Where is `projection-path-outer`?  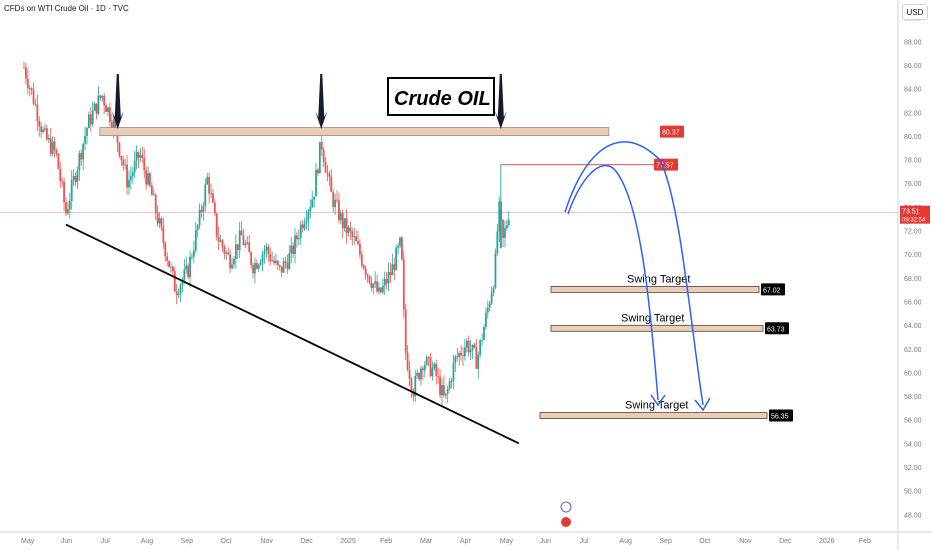 projection-path-outer is located at coordinates (634, 273).